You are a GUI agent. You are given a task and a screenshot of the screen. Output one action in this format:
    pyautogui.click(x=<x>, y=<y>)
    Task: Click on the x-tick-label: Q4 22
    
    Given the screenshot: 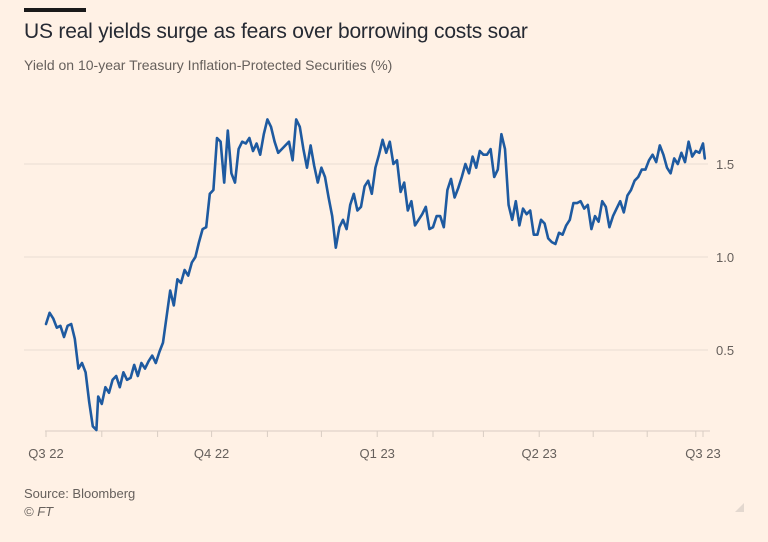 What is the action you would take?
    pyautogui.click(x=211, y=453)
    